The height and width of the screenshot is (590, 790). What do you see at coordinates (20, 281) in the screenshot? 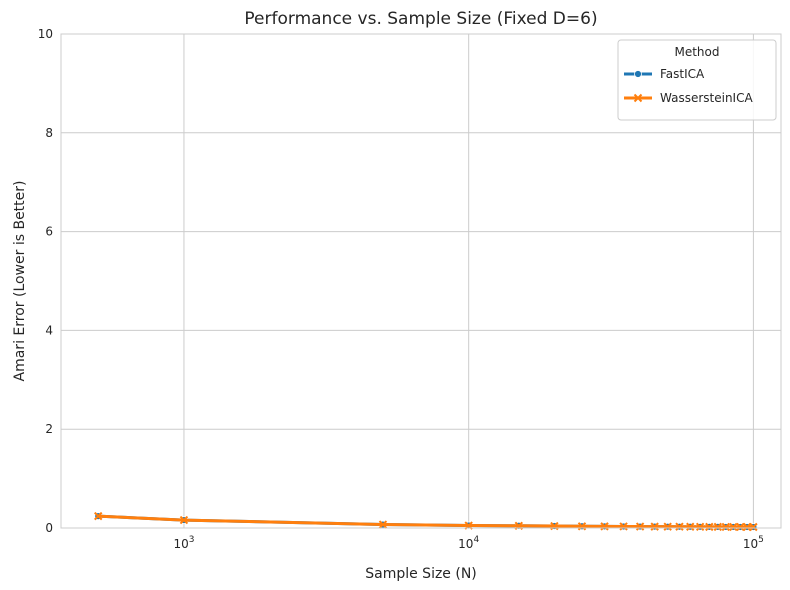
I see `y-axis-label: Amari Error (Lower is Better)` at bounding box center [20, 281].